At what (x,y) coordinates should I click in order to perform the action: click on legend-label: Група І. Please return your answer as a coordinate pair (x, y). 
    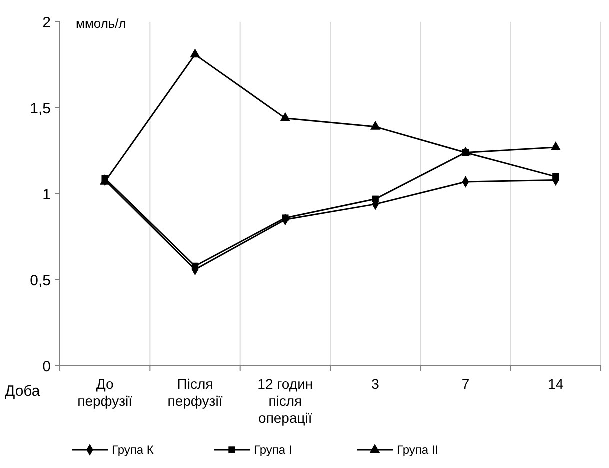
    Looking at the image, I should click on (273, 450).